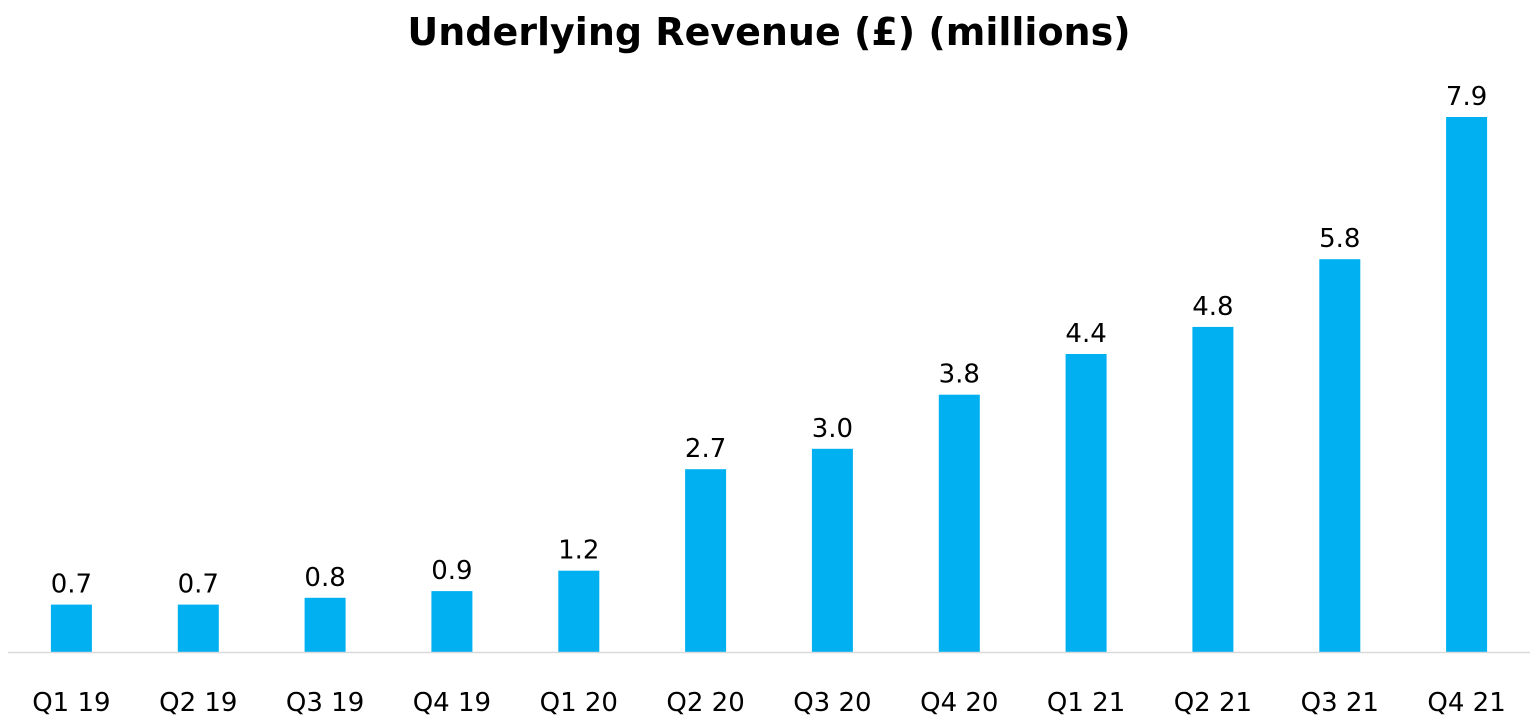  I want to click on x-tick-label: Q1 19, so click(71, 703).